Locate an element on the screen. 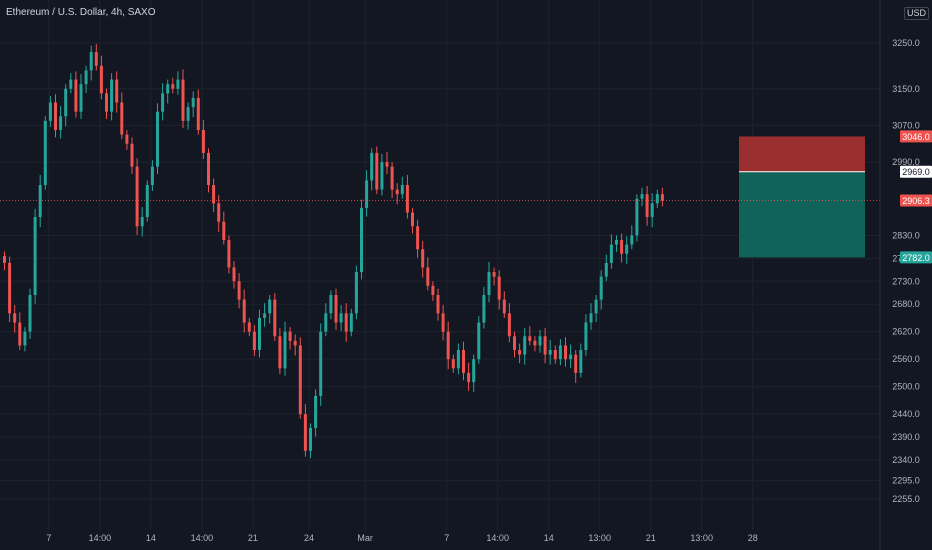 The width and height of the screenshot is (932, 550). entry-price-tag-text: 2969.0 is located at coordinates (916, 172).